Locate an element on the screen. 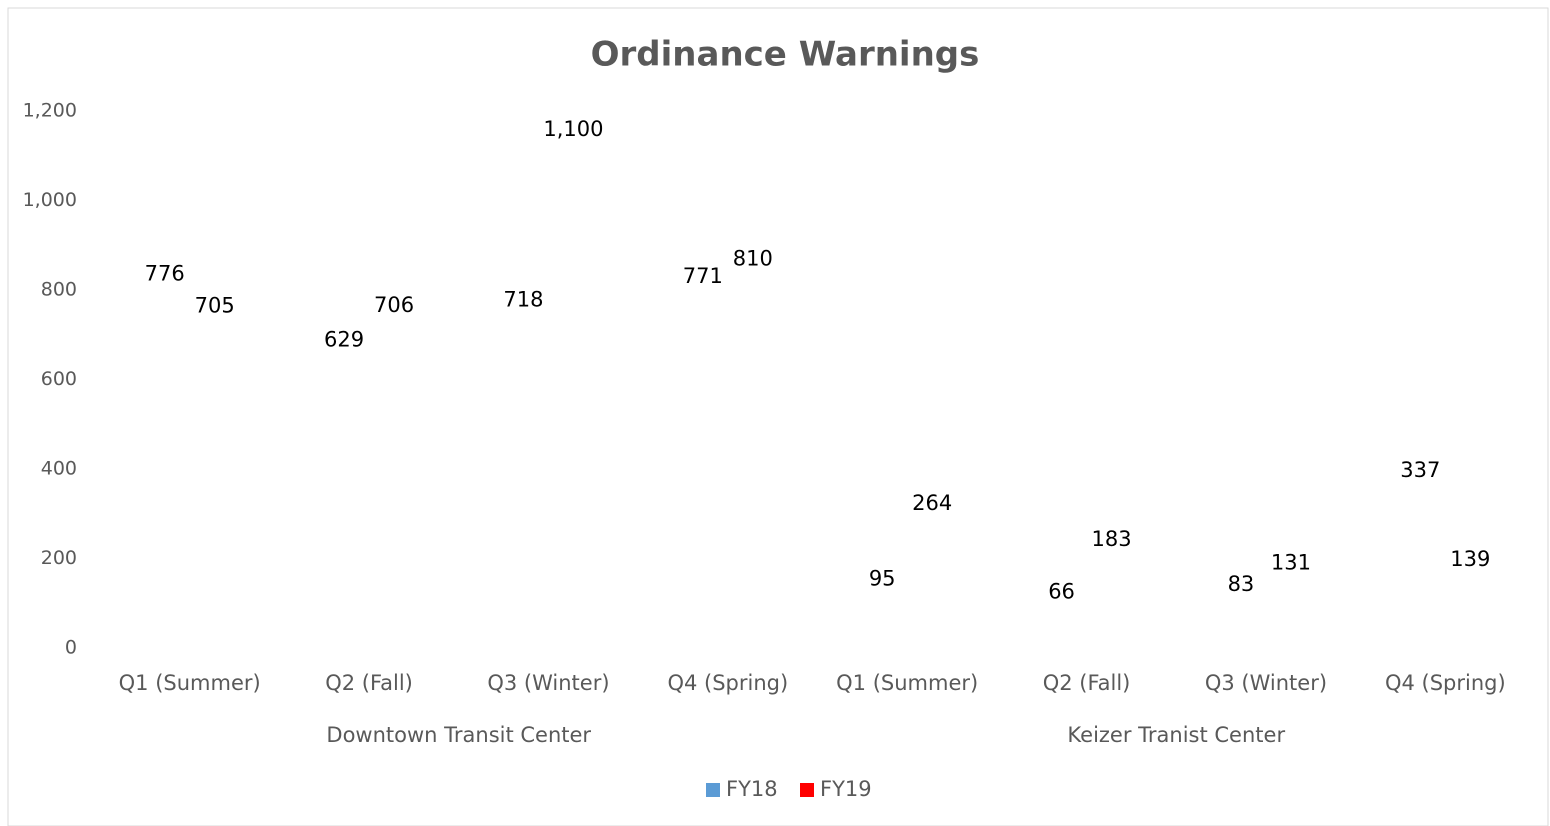 The height and width of the screenshot is (826, 1550). data-label: 705 is located at coordinates (215, 306).